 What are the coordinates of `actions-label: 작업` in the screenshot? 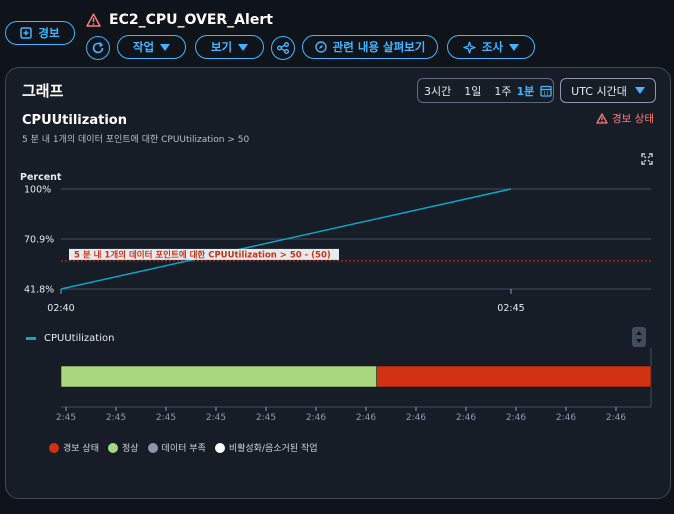 It's located at (143, 47).